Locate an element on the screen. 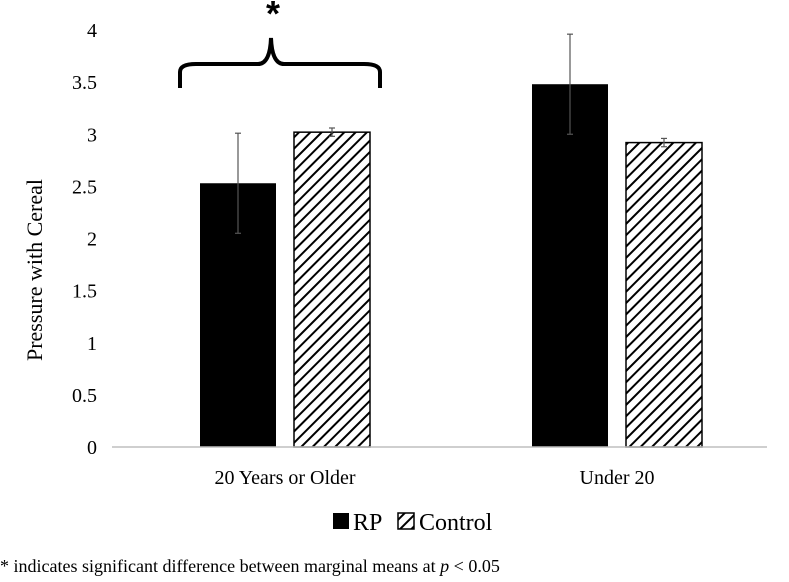 Image resolution: width=789 pixels, height=582 pixels. y-axis-tick-labels: 0 0.5 1 1.5 2 2.5 3 3.5 4 is located at coordinates (84, 239).